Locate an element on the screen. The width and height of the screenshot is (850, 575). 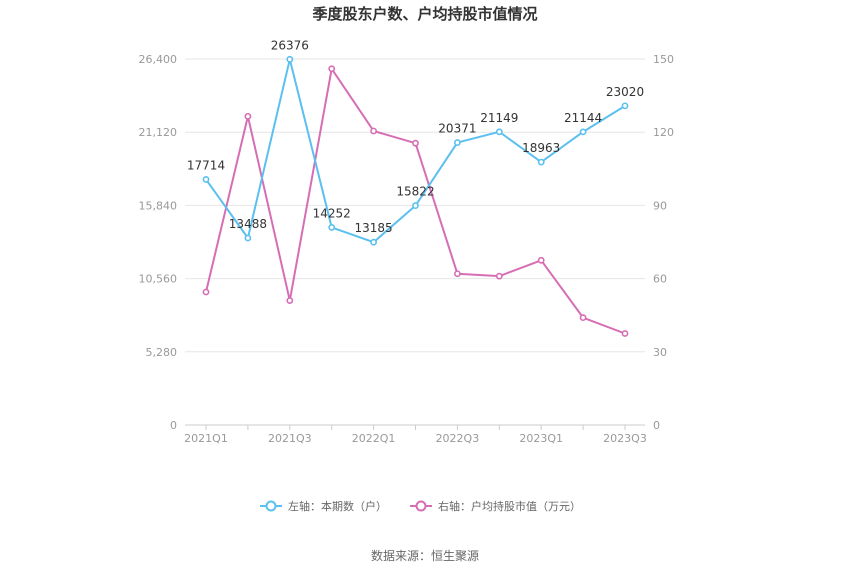
legend-item: 左轴：本期数（户） is located at coordinates (323, 506).